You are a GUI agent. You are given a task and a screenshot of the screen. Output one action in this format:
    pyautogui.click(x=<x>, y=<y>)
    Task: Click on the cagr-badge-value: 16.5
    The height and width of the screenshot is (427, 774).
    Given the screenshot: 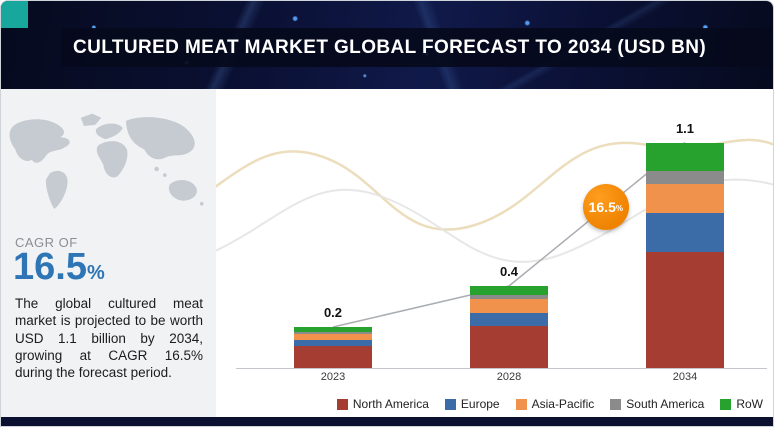 What is the action you would take?
    pyautogui.click(x=602, y=207)
    